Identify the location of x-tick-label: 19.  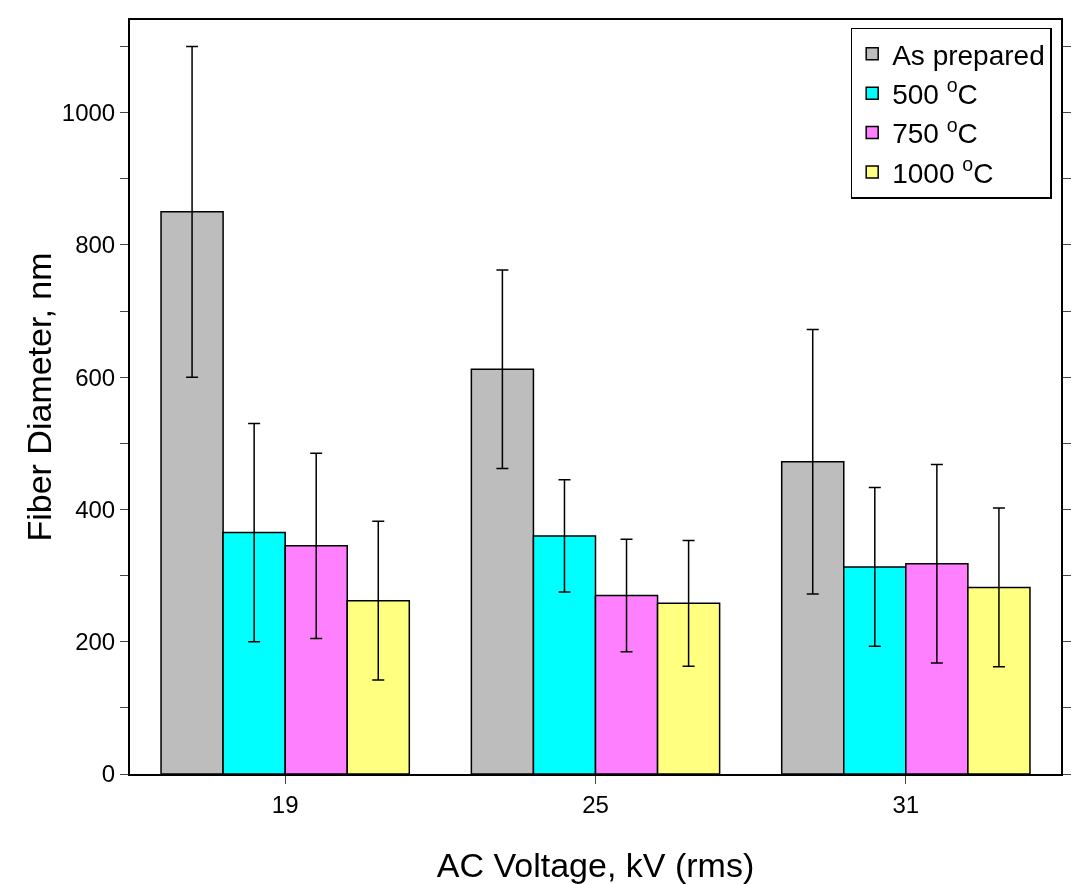
(285, 804).